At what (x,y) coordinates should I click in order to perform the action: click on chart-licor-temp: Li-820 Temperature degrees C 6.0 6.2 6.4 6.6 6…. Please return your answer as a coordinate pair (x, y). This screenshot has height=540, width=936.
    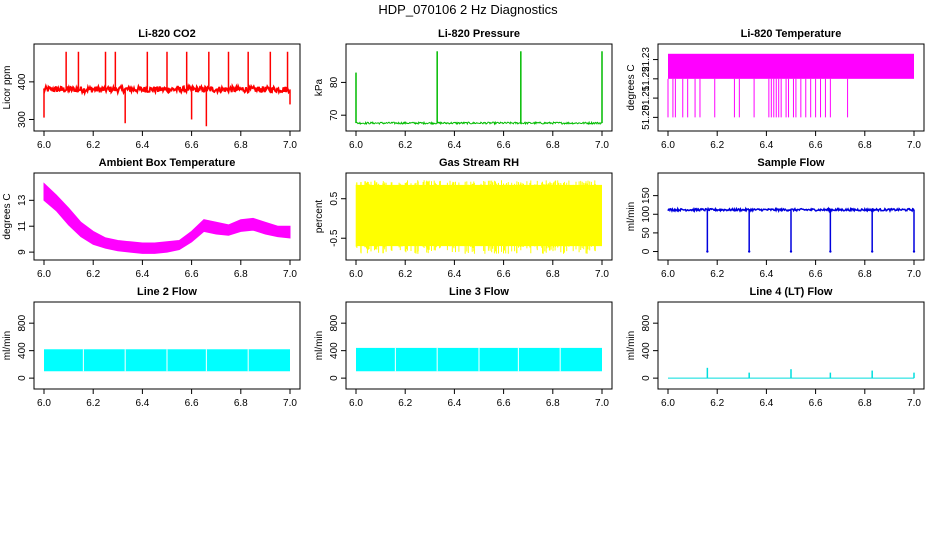
    Looking at the image, I should click on (775, 89).